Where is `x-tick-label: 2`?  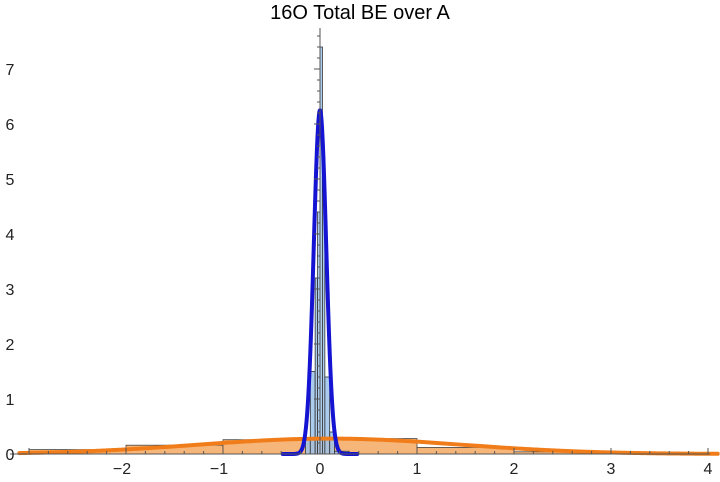 x-tick-label: 2 is located at coordinates (514, 469).